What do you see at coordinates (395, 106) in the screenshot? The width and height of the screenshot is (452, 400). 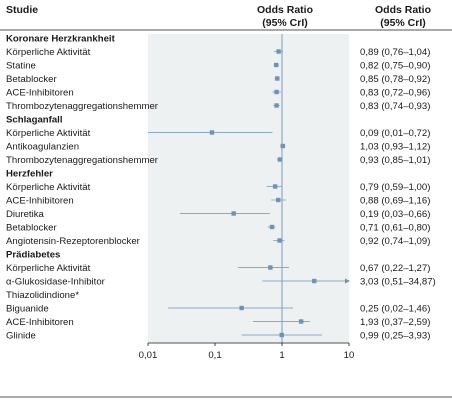 I see `row-value: 0,83 (0,74–0,93)` at bounding box center [395, 106].